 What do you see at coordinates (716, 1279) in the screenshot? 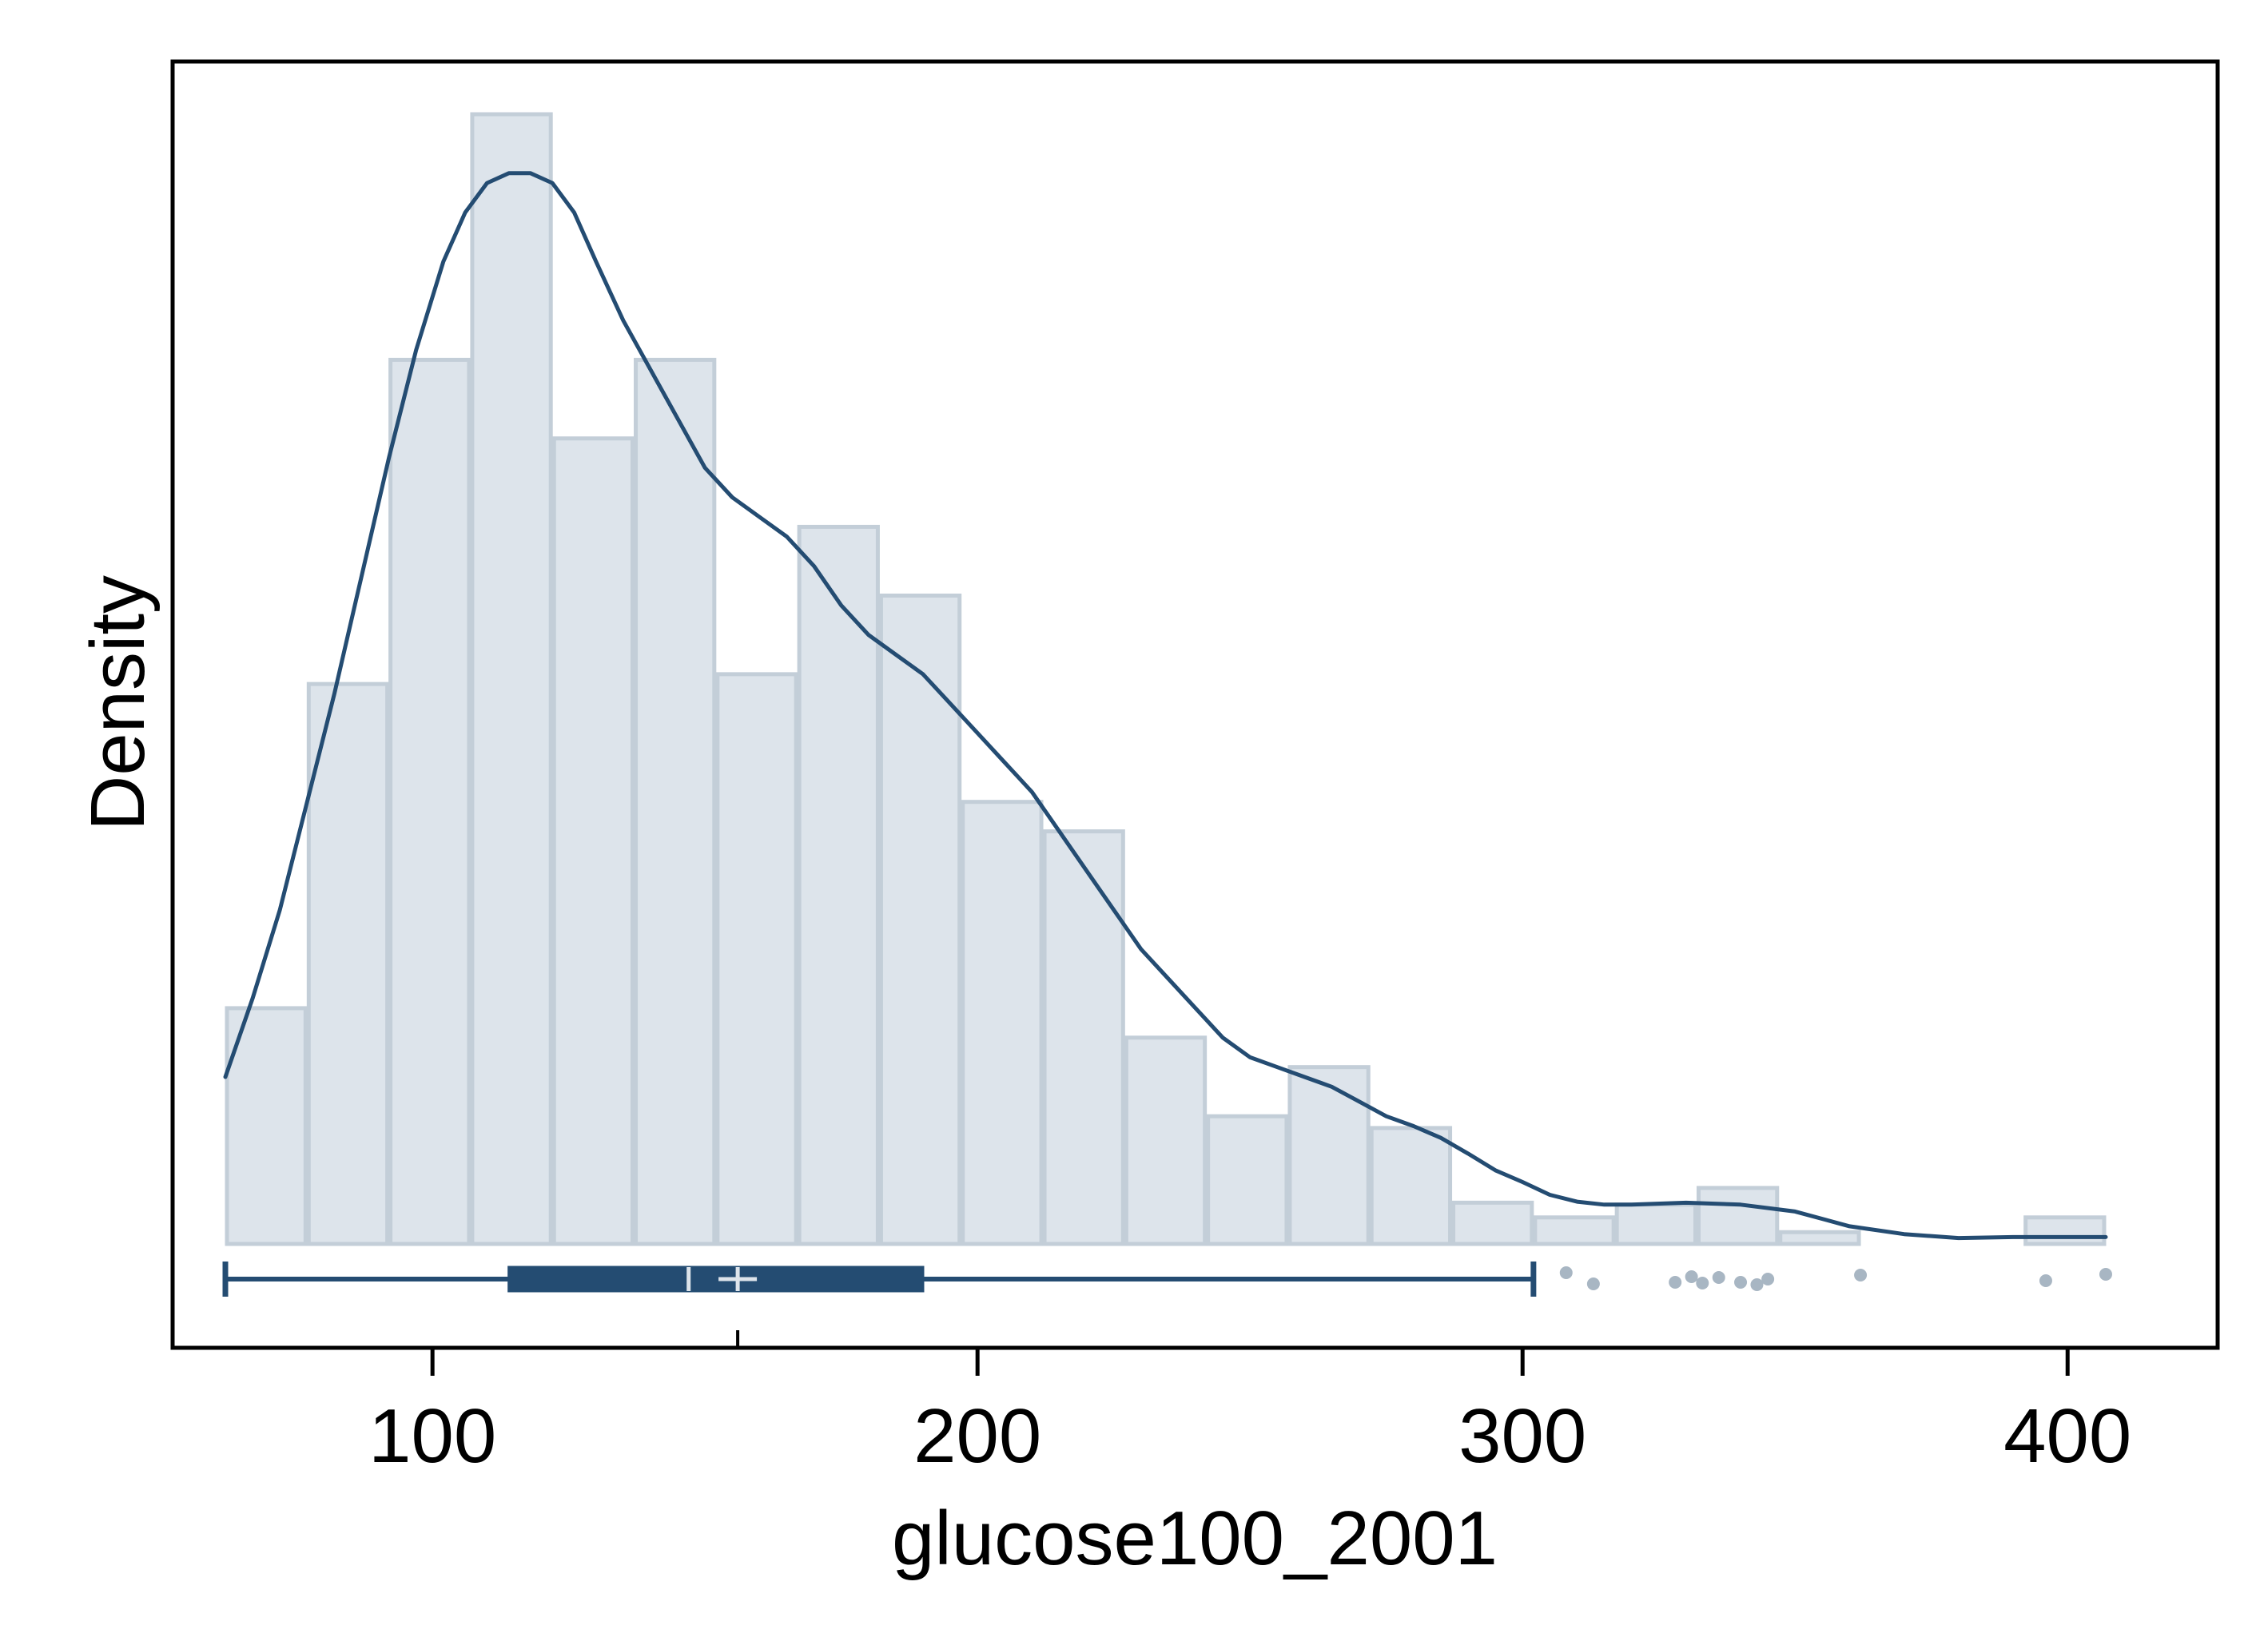
I see `interquartile-box` at bounding box center [716, 1279].